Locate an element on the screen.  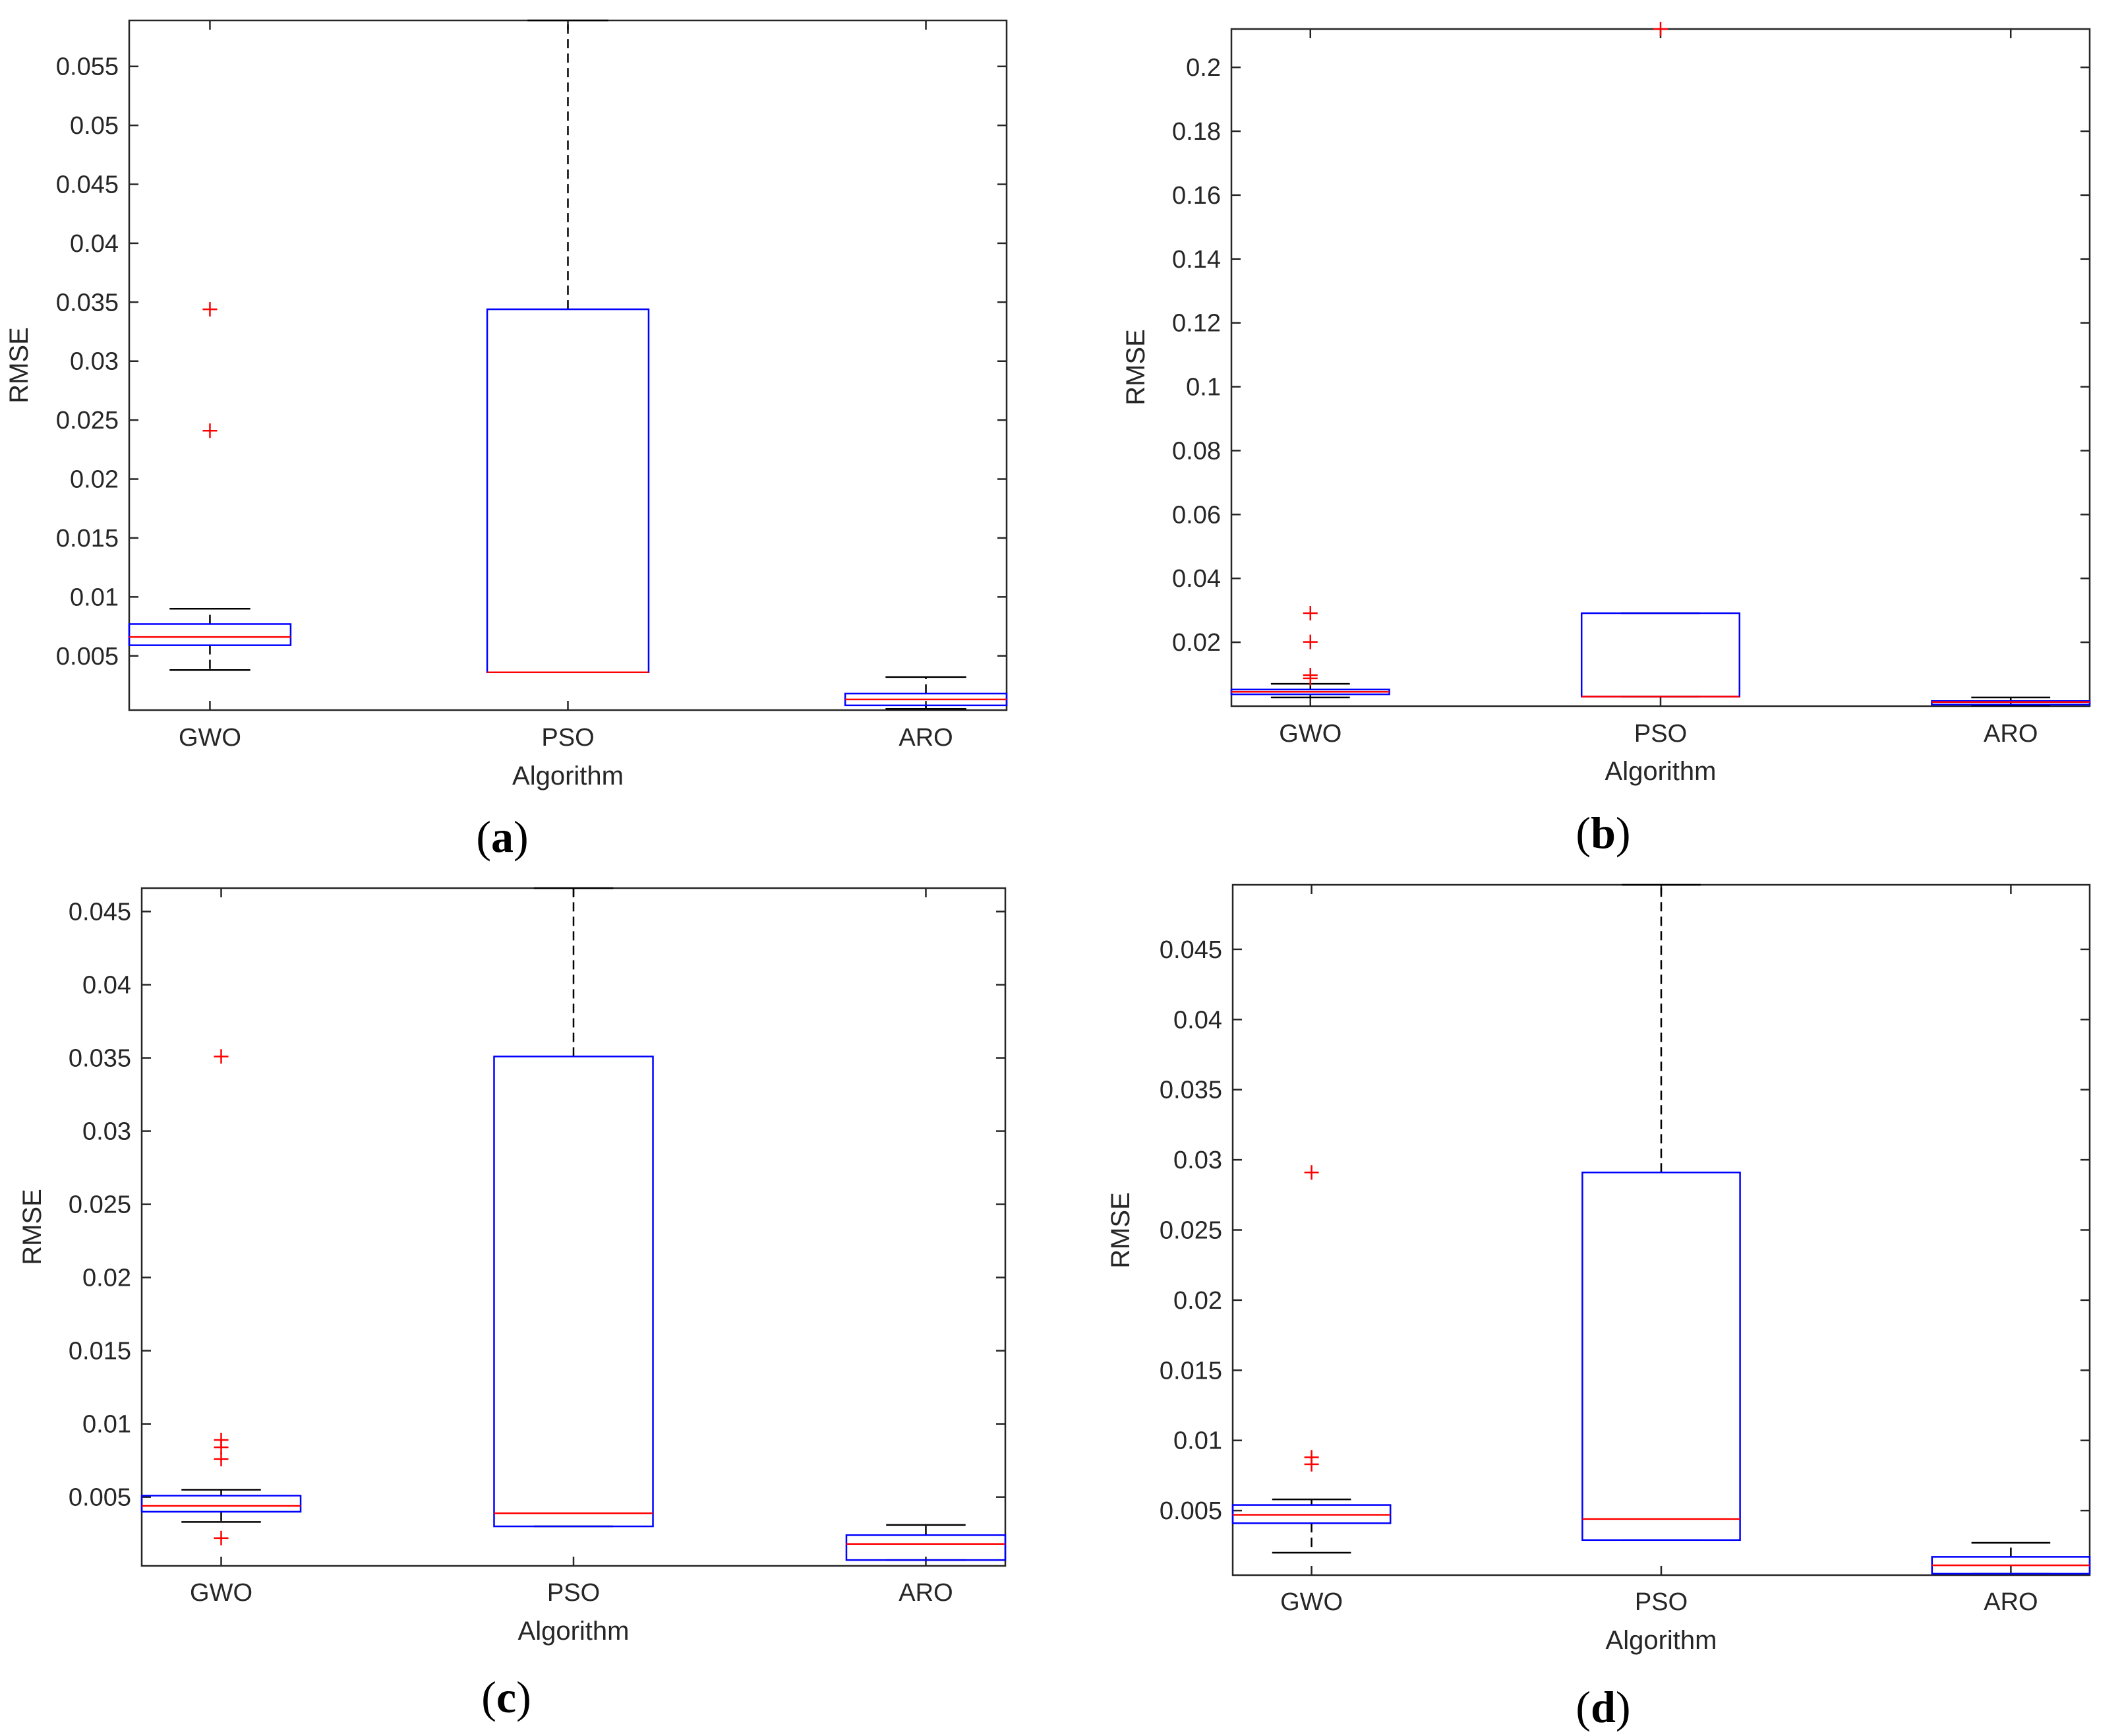
panel-label: (a) is located at coordinates (502, 837).